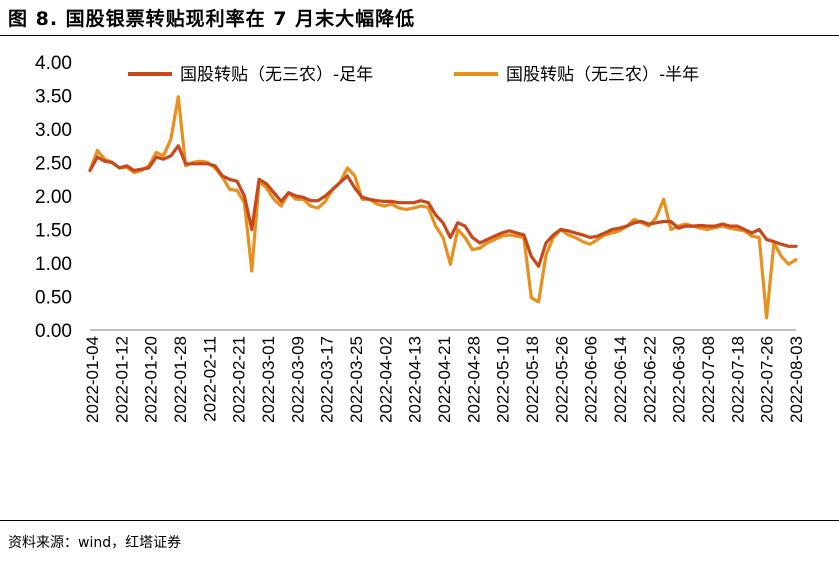 Image resolution: width=839 pixels, height=562 pixels. I want to click on top-rule, so click(419, 35).